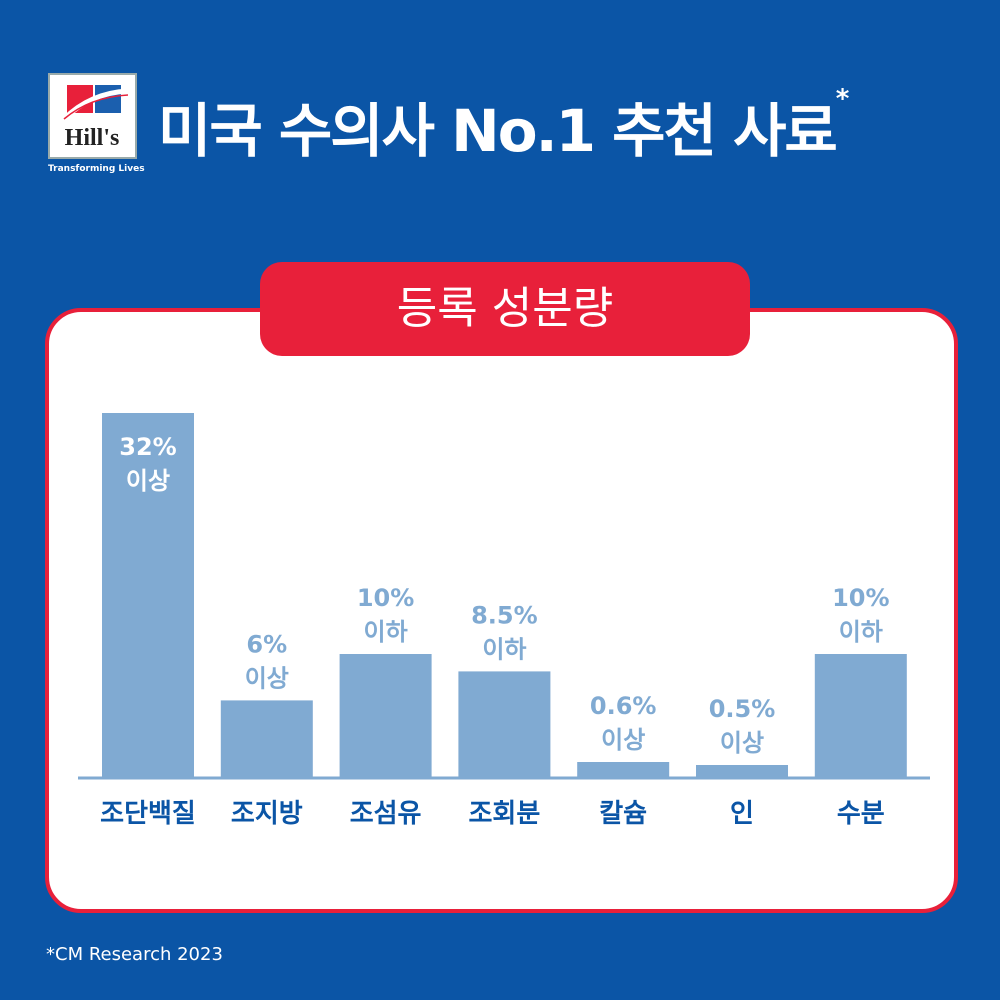 The image size is (1000, 1000). I want to click on svg-text: Hill's, so click(92, 138).